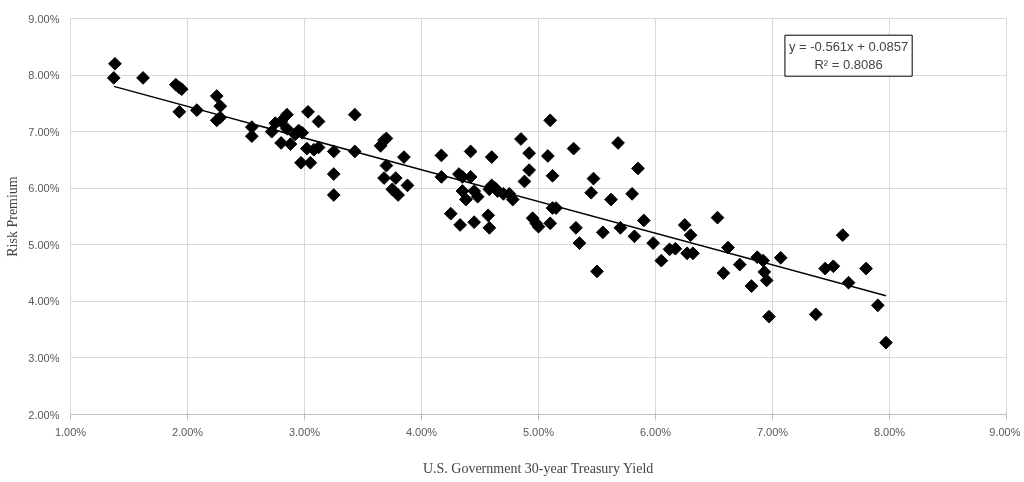 This screenshot has width=1024, height=482. I want to click on x-tick-label: 7.00%, so click(772, 431).